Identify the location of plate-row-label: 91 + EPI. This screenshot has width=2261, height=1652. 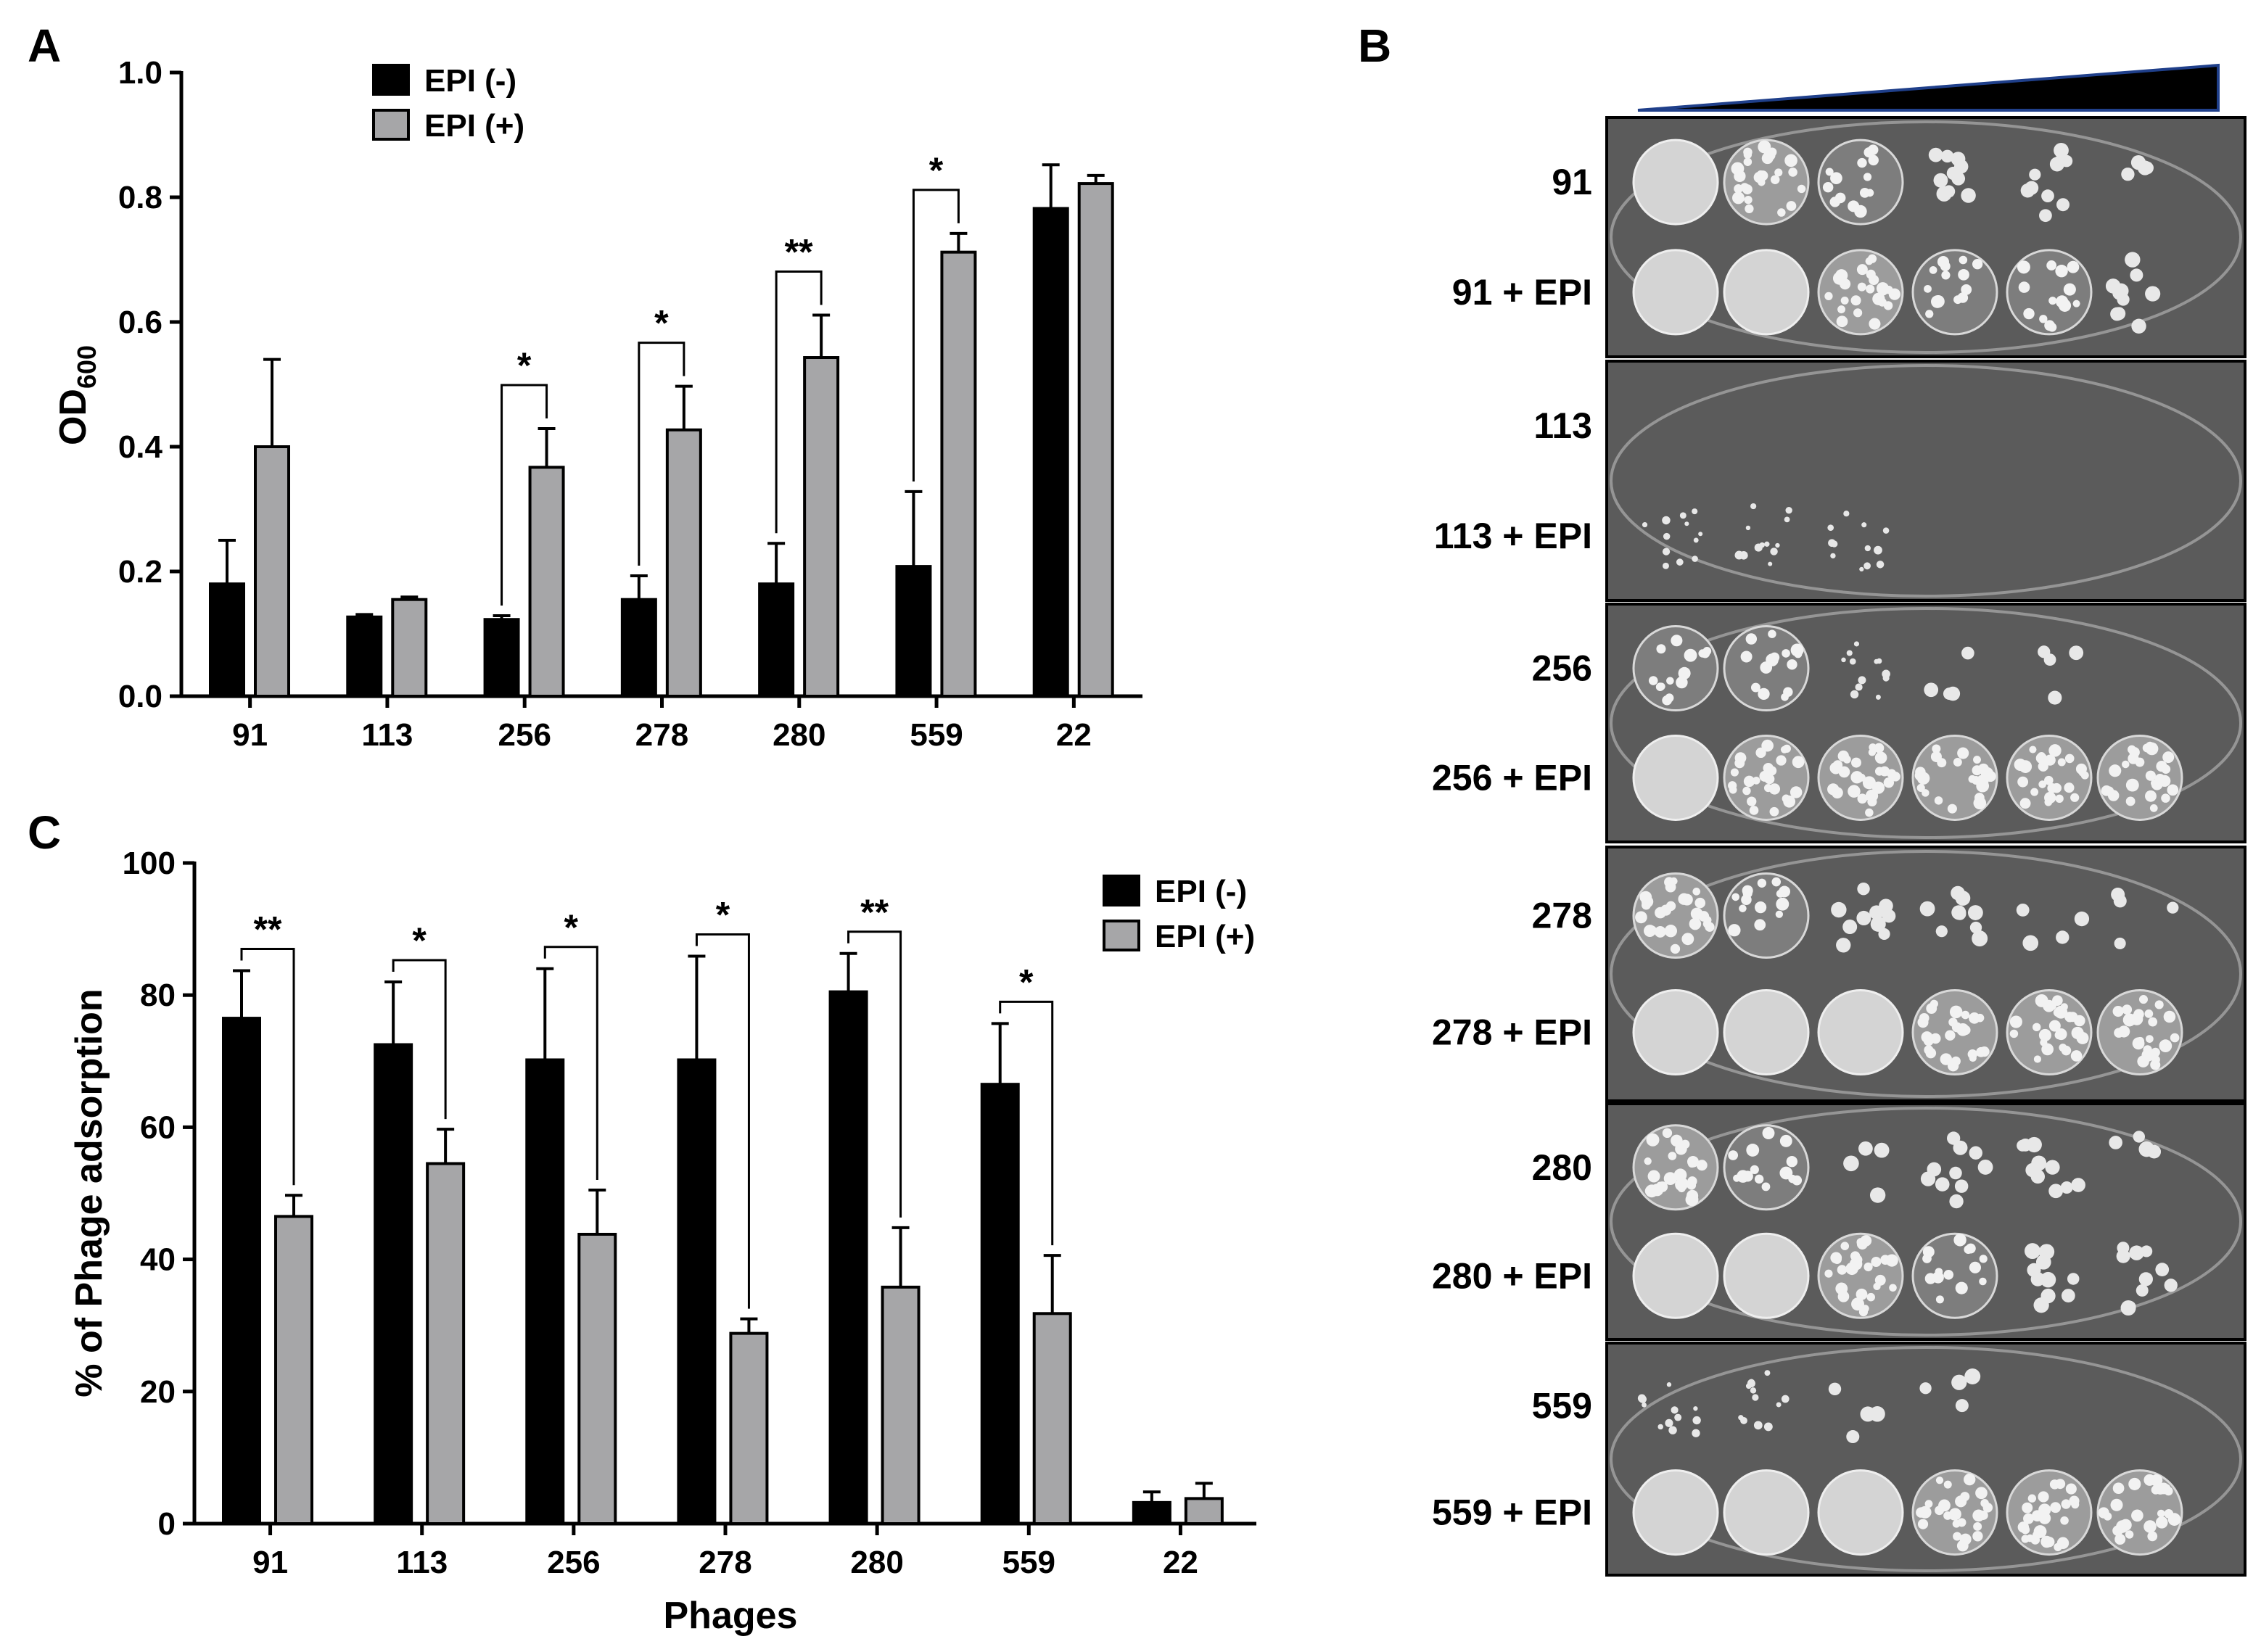
(1522, 292).